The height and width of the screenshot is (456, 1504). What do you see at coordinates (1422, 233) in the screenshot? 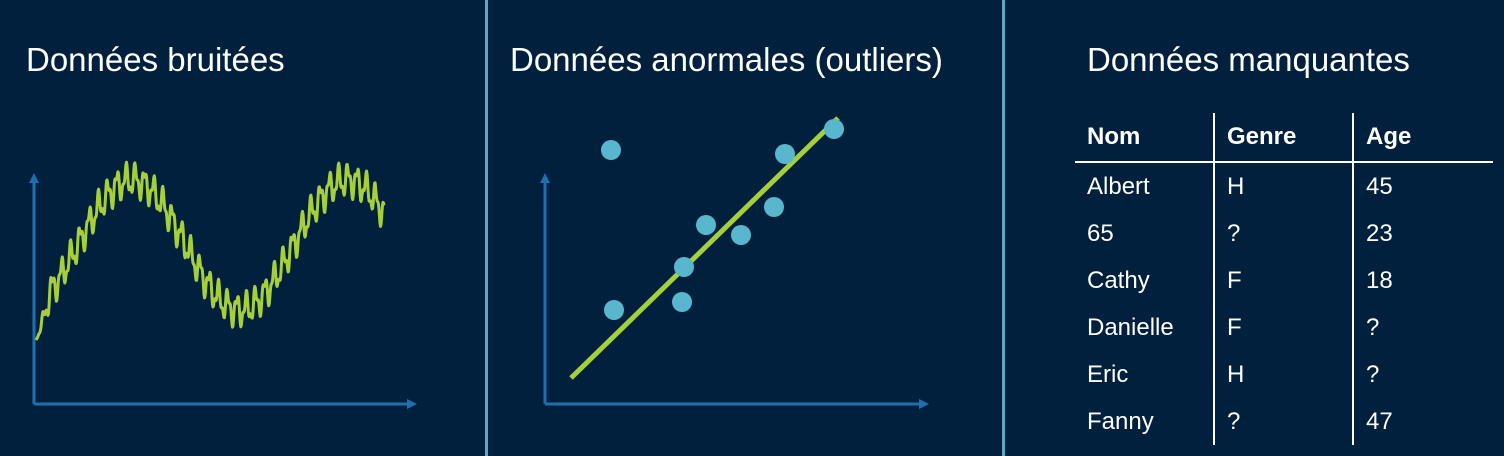
I see `cell-age: 23` at bounding box center [1422, 233].